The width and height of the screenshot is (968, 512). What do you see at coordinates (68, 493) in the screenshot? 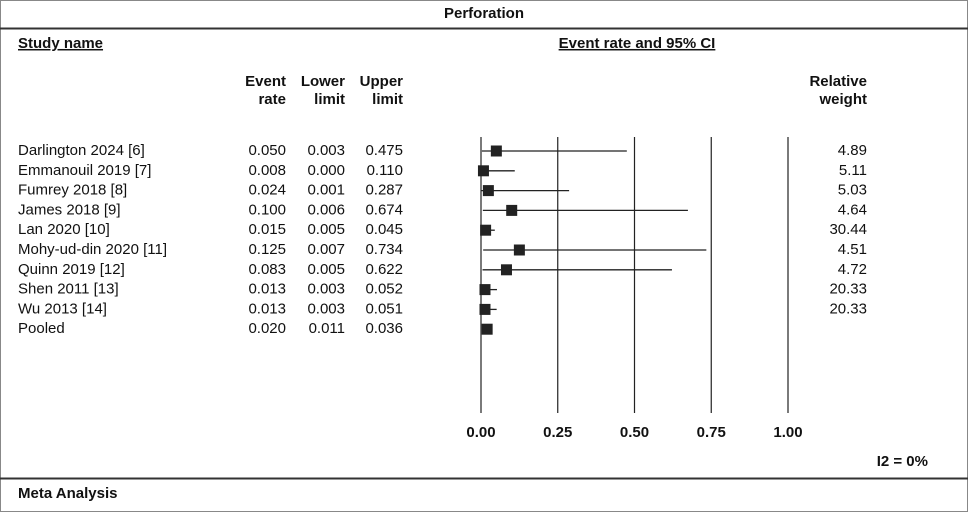
I see `footer: Meta Analysis` at bounding box center [68, 493].